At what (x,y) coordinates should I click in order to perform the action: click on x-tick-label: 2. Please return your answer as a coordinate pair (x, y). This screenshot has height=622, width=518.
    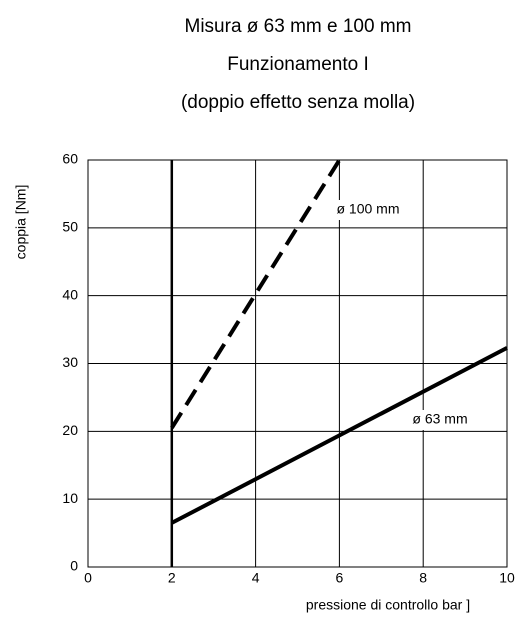
    Looking at the image, I should click on (172, 578).